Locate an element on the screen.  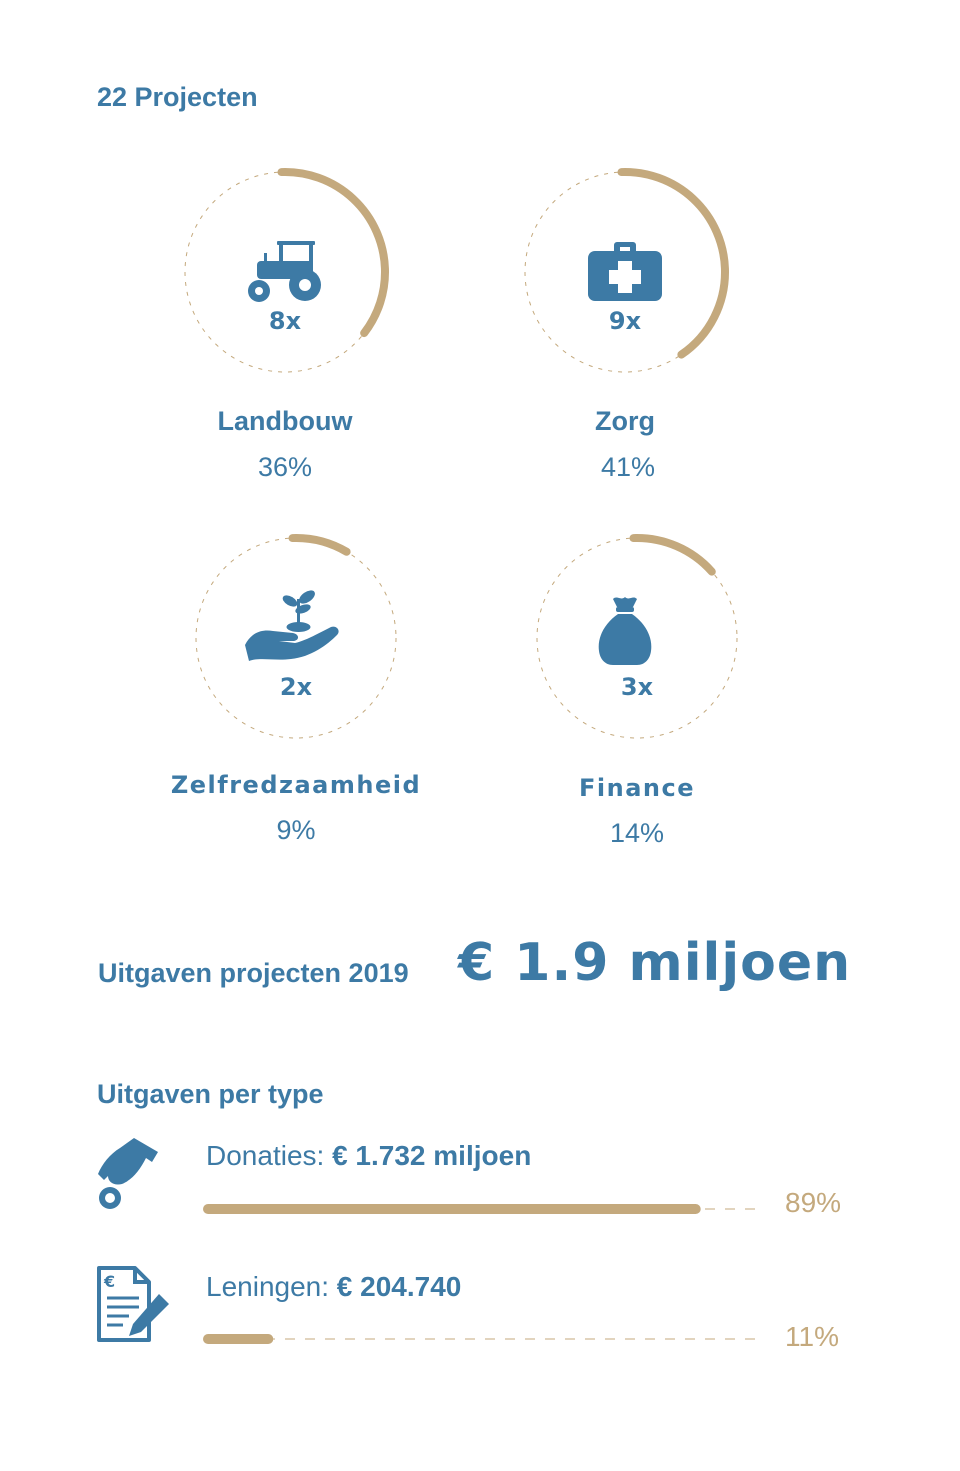
category-percent-landbouw: 36% is located at coordinates (285, 467).